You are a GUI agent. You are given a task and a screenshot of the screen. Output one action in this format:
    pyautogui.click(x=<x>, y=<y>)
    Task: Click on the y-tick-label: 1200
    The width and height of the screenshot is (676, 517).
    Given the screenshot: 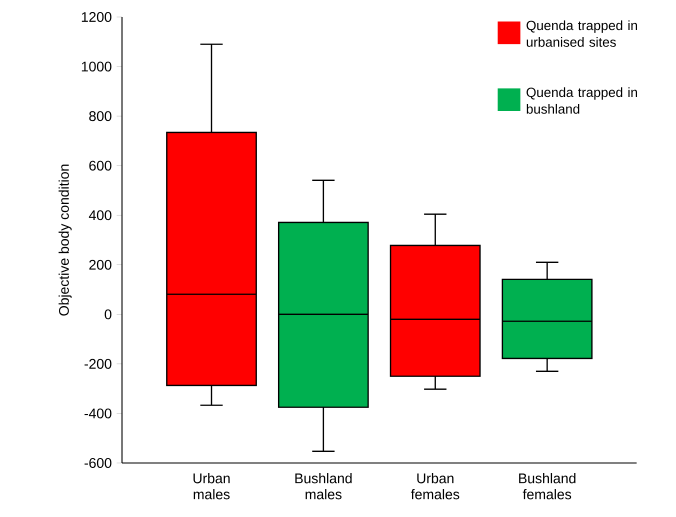 What is the action you would take?
    pyautogui.click(x=97, y=17)
    